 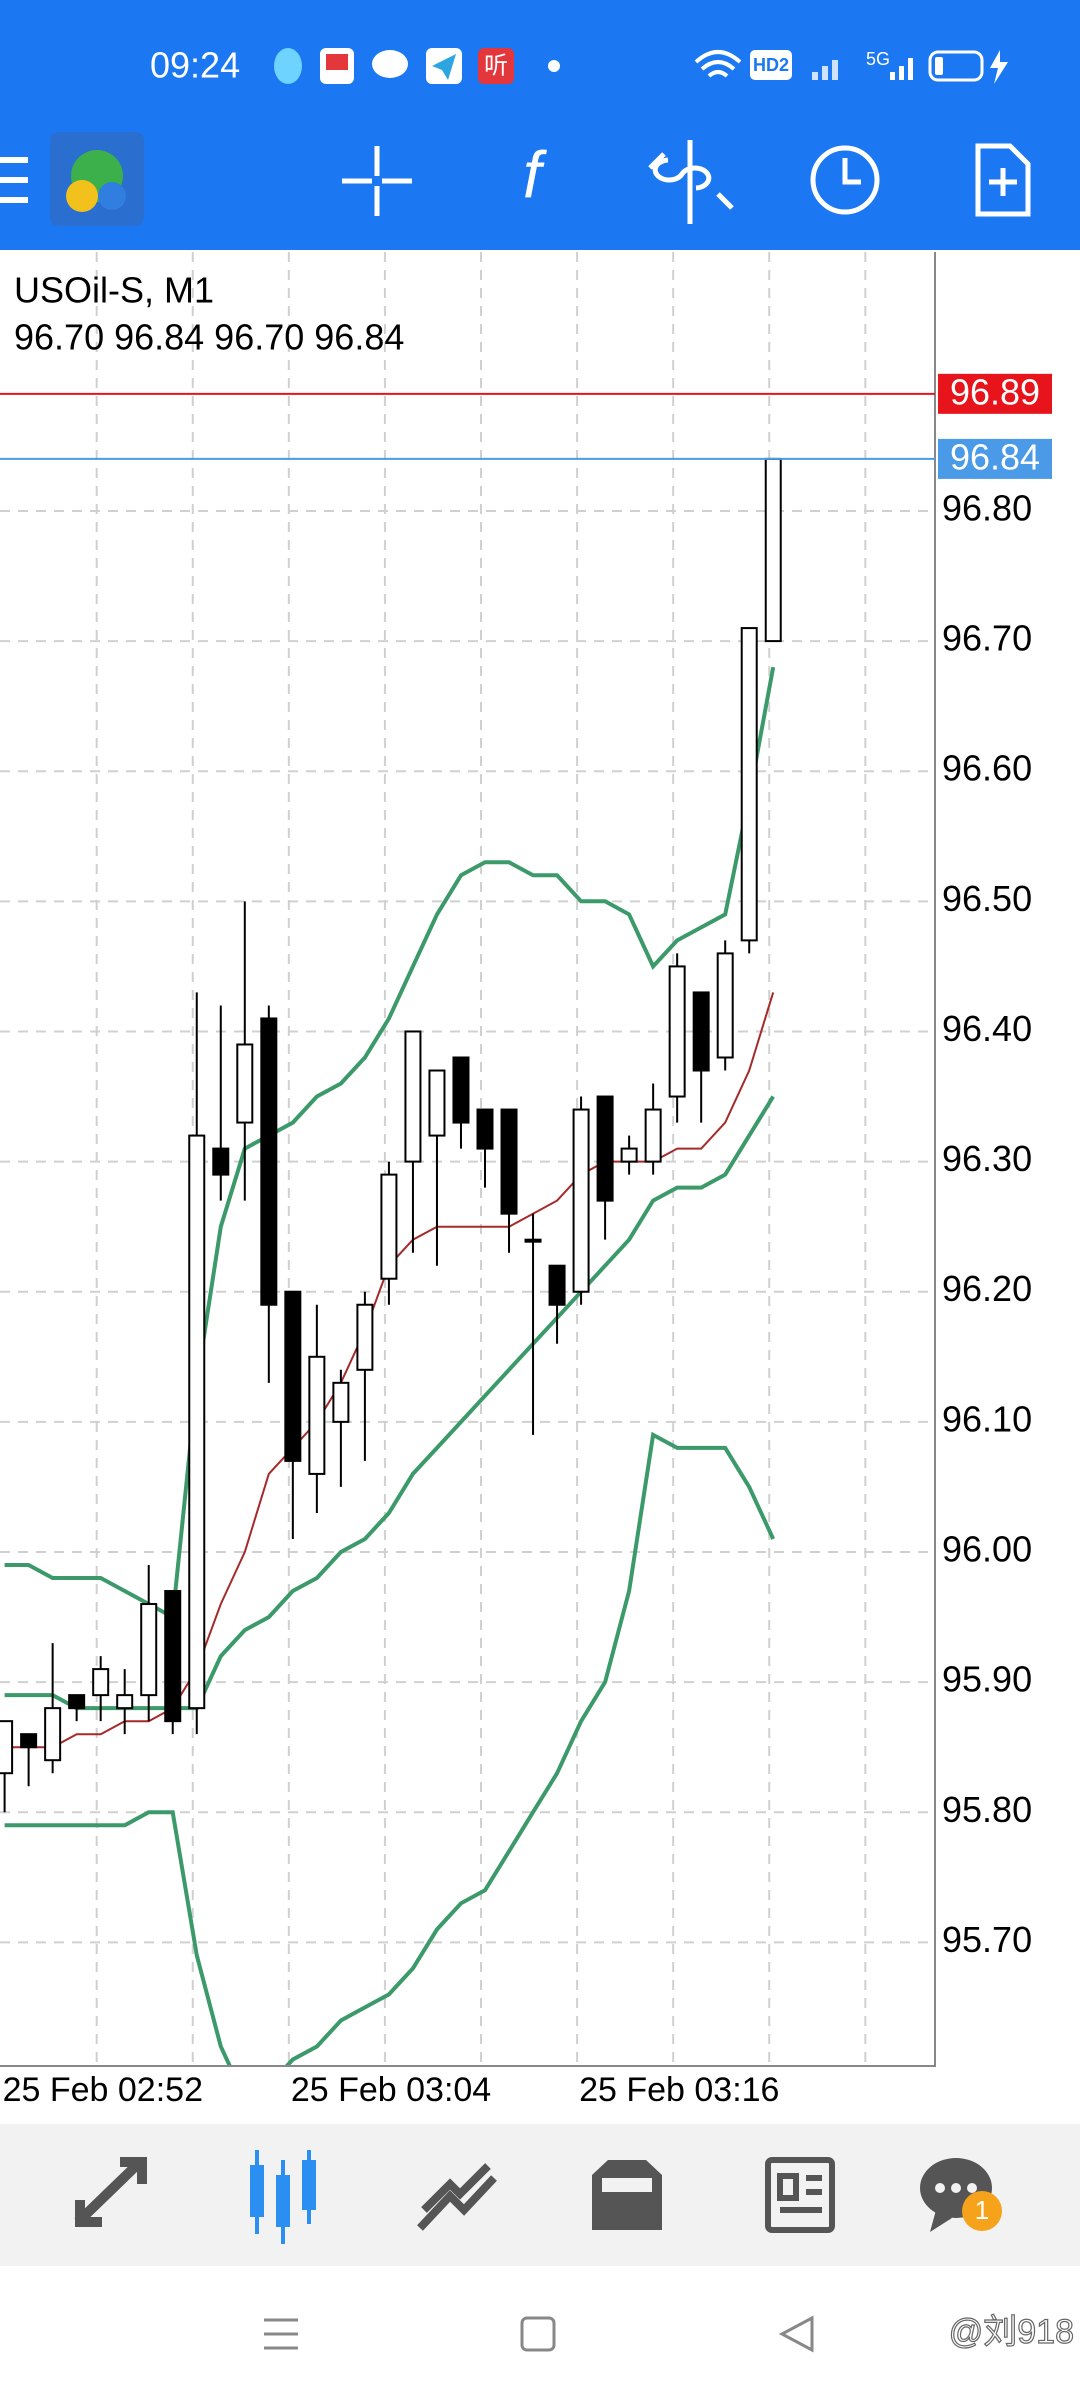 I want to click on trade-button, so click(x=691, y=182).